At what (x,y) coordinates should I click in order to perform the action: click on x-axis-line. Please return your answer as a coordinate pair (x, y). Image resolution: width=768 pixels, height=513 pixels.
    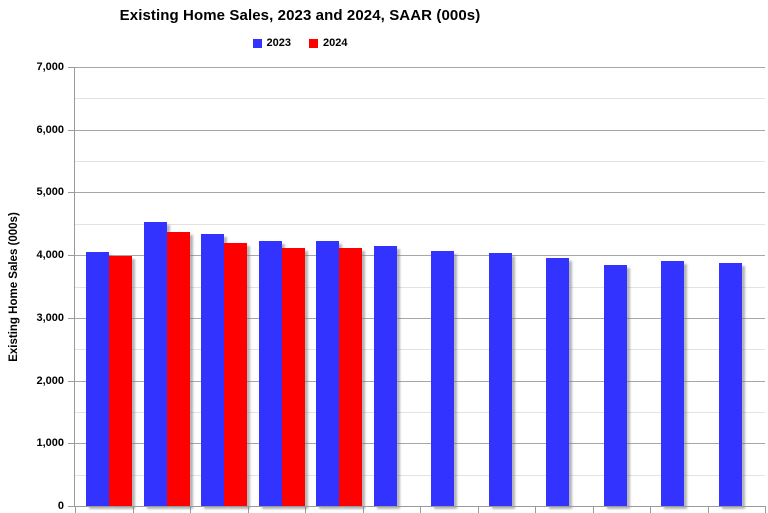
    Looking at the image, I should click on (420, 506).